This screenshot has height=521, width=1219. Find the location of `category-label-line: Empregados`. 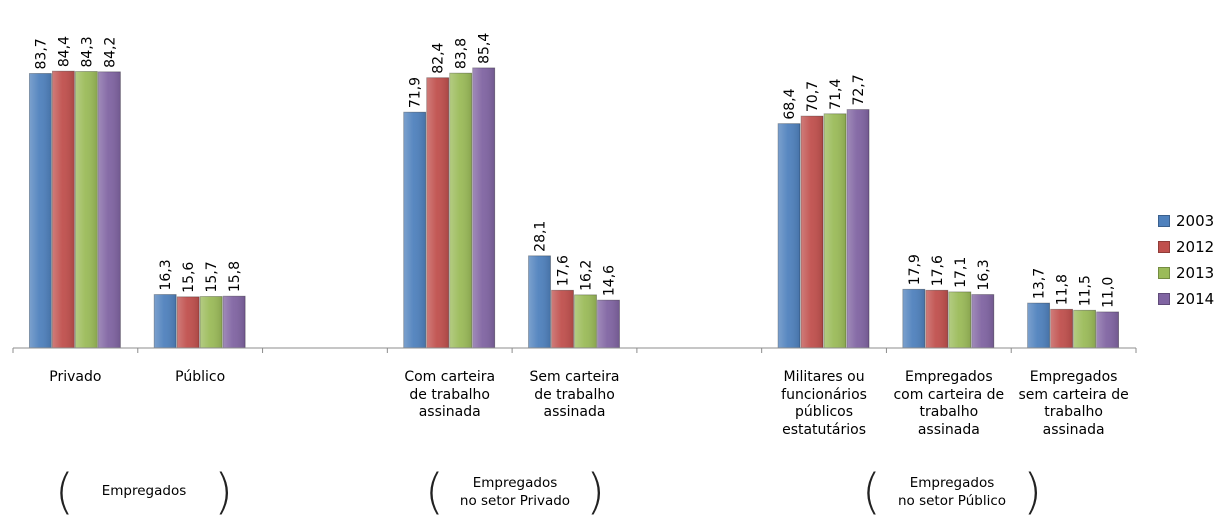

category-label-line: Empregados is located at coordinates (949, 377).